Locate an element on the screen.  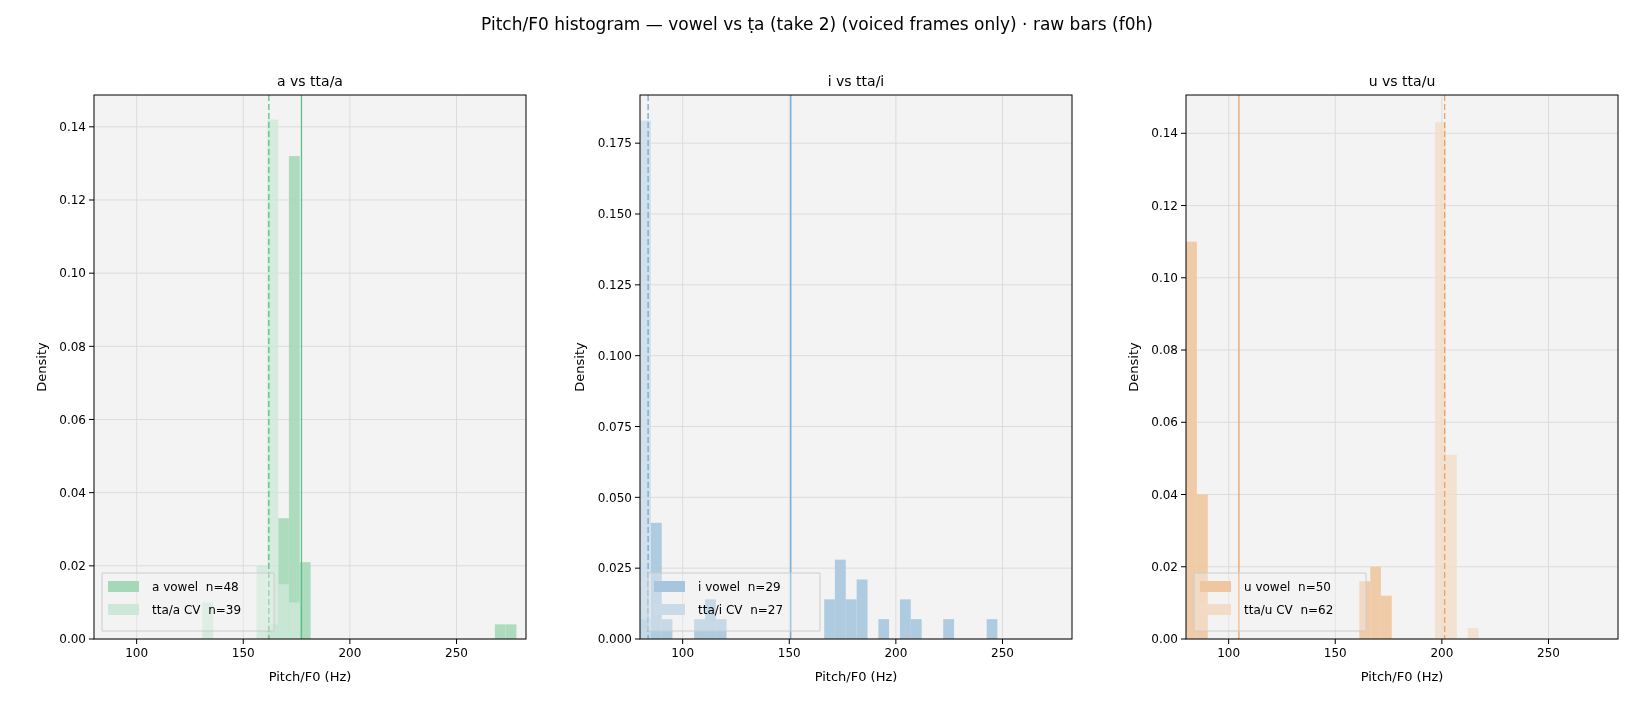
chart-title: a vs tta/a is located at coordinates (310, 81).